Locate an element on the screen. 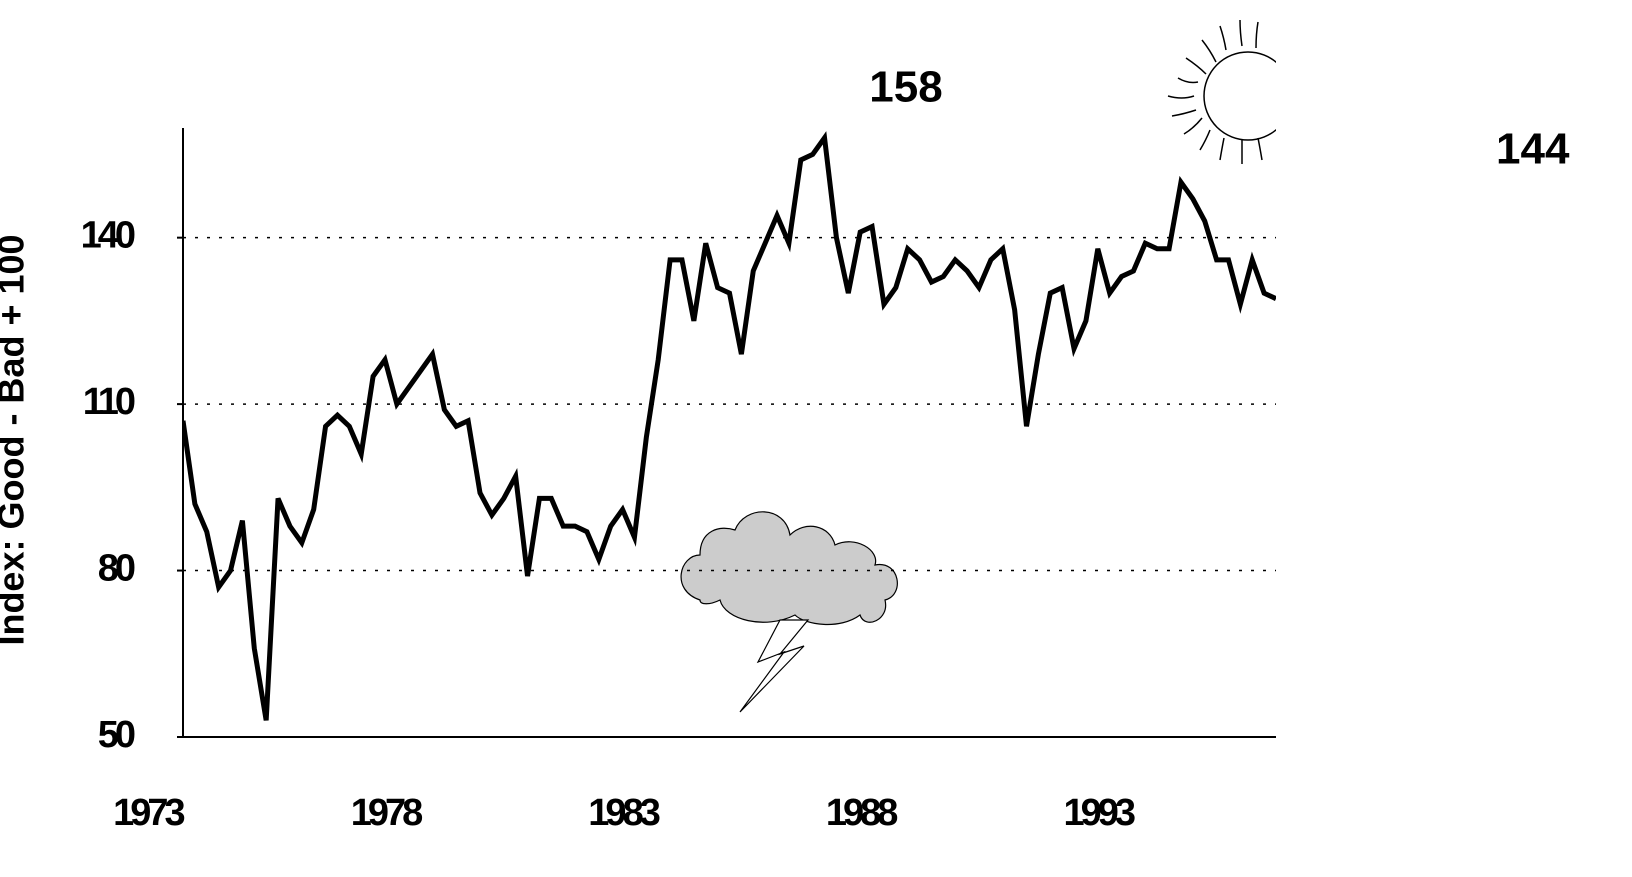 The image size is (1632, 877). annotation: 158 is located at coordinates (905, 87).